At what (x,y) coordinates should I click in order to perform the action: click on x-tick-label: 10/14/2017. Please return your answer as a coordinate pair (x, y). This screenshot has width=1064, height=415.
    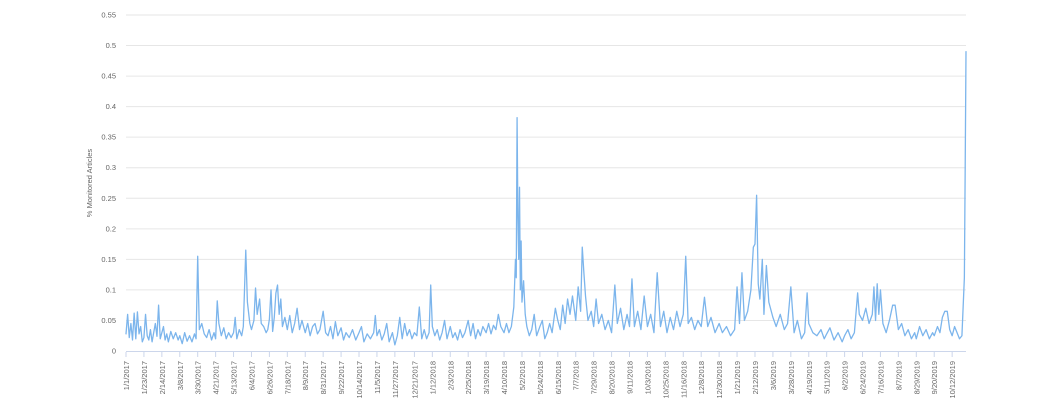
    Looking at the image, I should click on (359, 380).